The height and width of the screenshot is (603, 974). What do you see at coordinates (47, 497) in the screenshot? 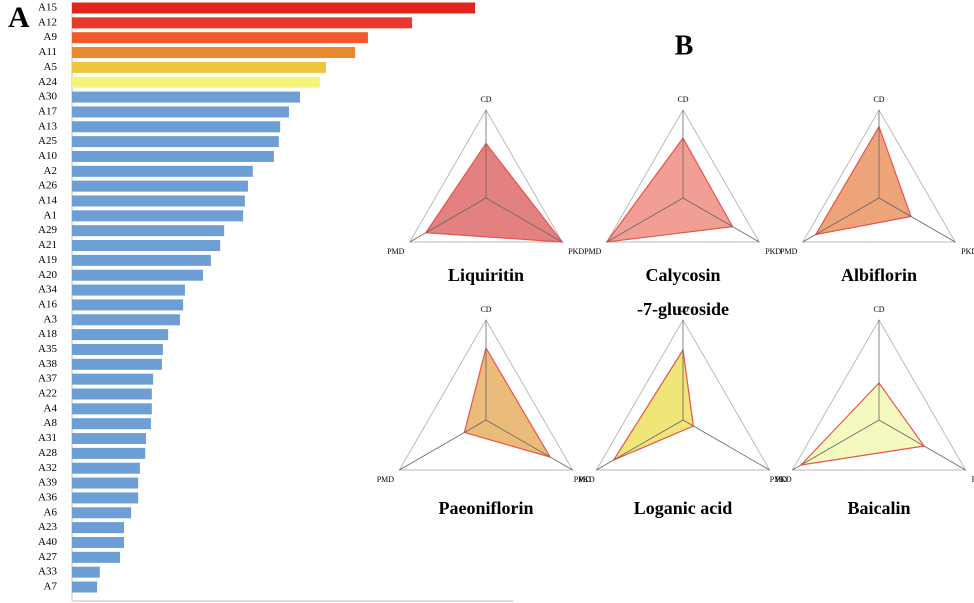
I see `y-tick-label: A36` at bounding box center [47, 497].